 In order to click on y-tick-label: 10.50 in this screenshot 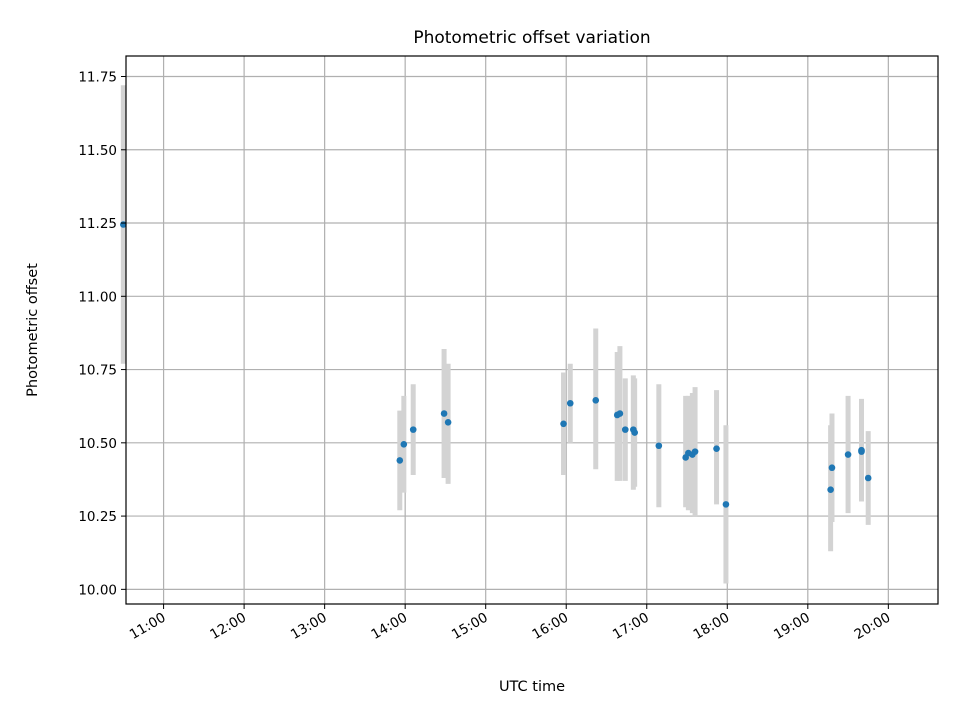, I will do `click(97, 444)`.